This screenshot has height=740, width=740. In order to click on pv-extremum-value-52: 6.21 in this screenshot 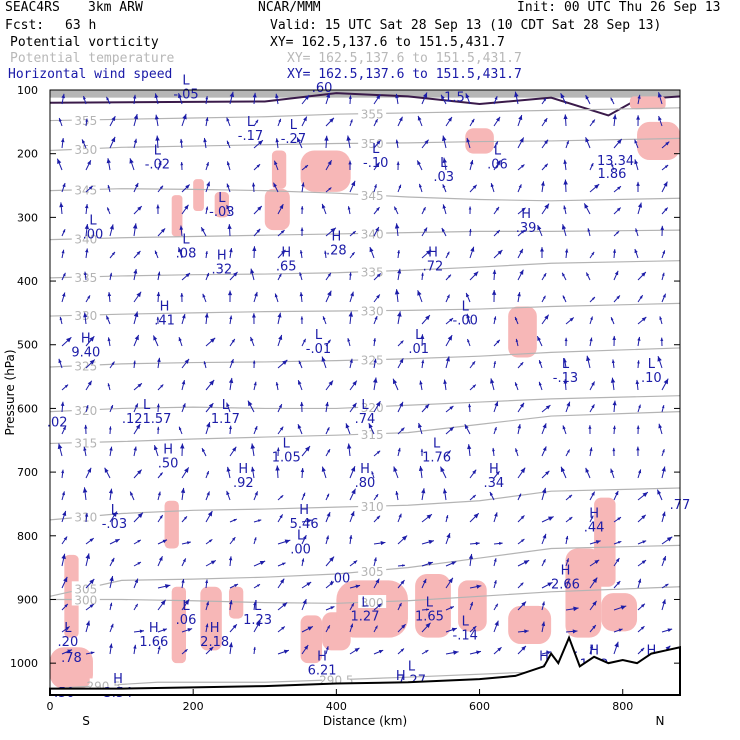, I will do `click(322, 671)`.